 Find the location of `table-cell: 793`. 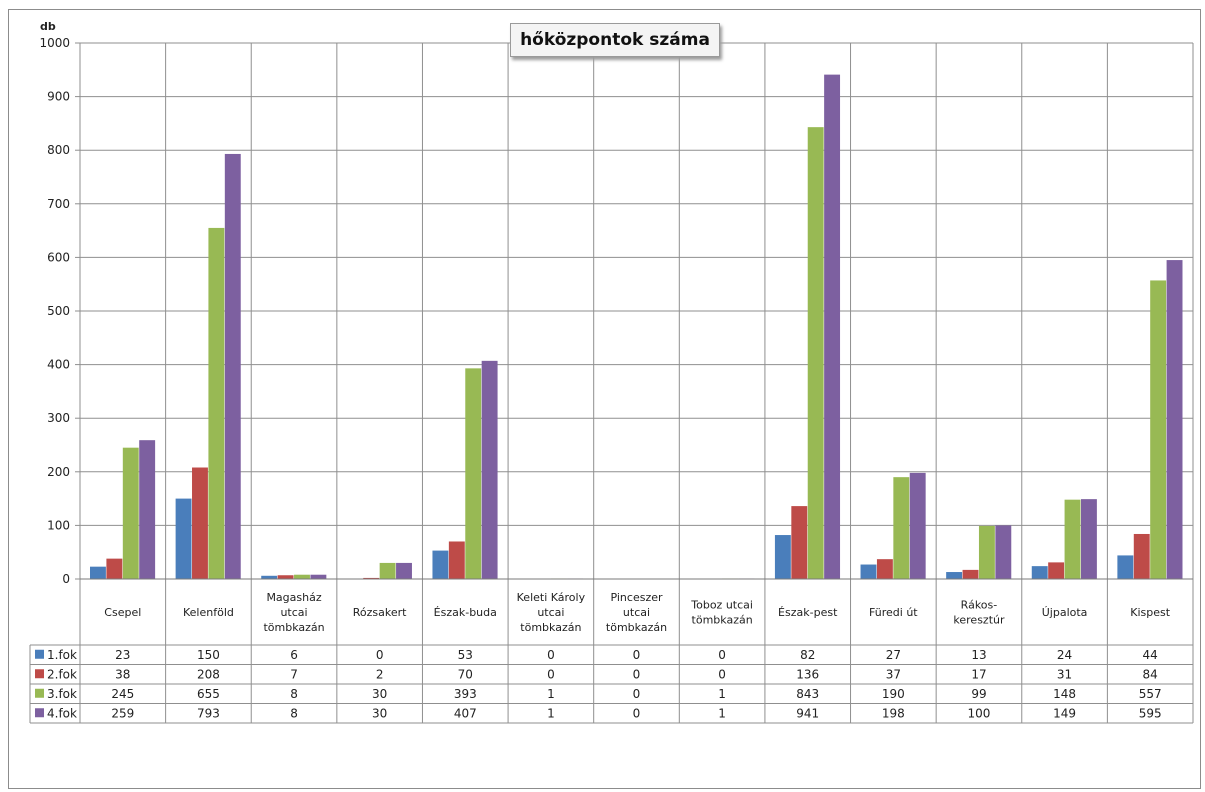

table-cell: 793 is located at coordinates (208, 713).